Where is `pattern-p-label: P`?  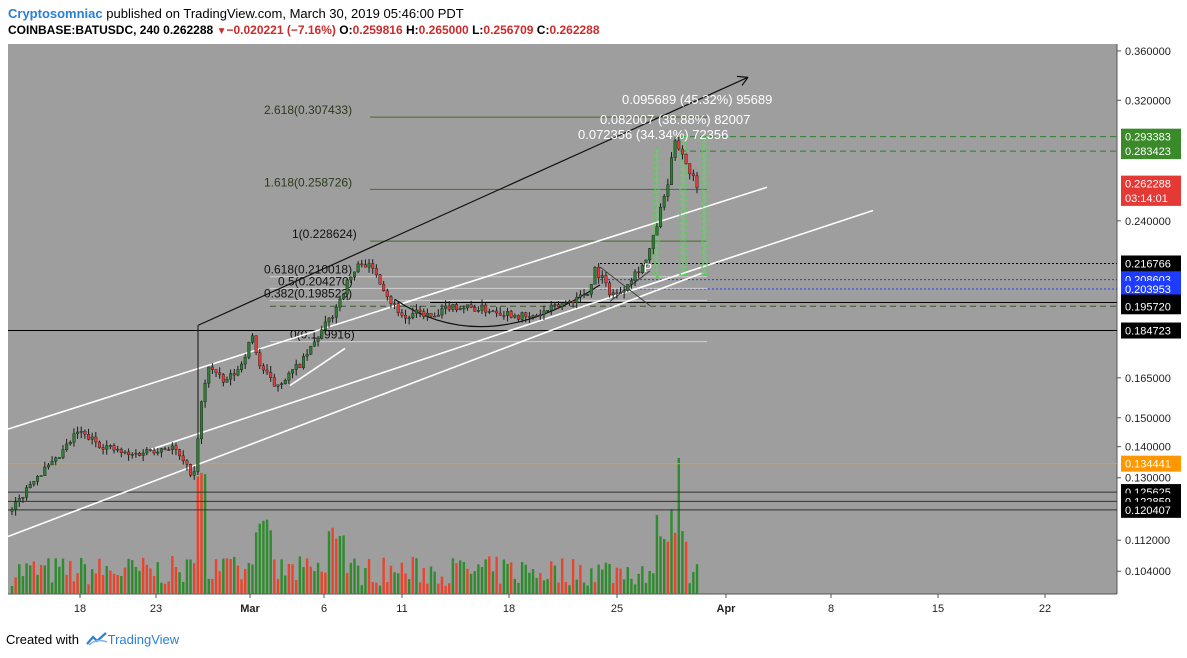 pattern-p-label: P is located at coordinates (648, 268).